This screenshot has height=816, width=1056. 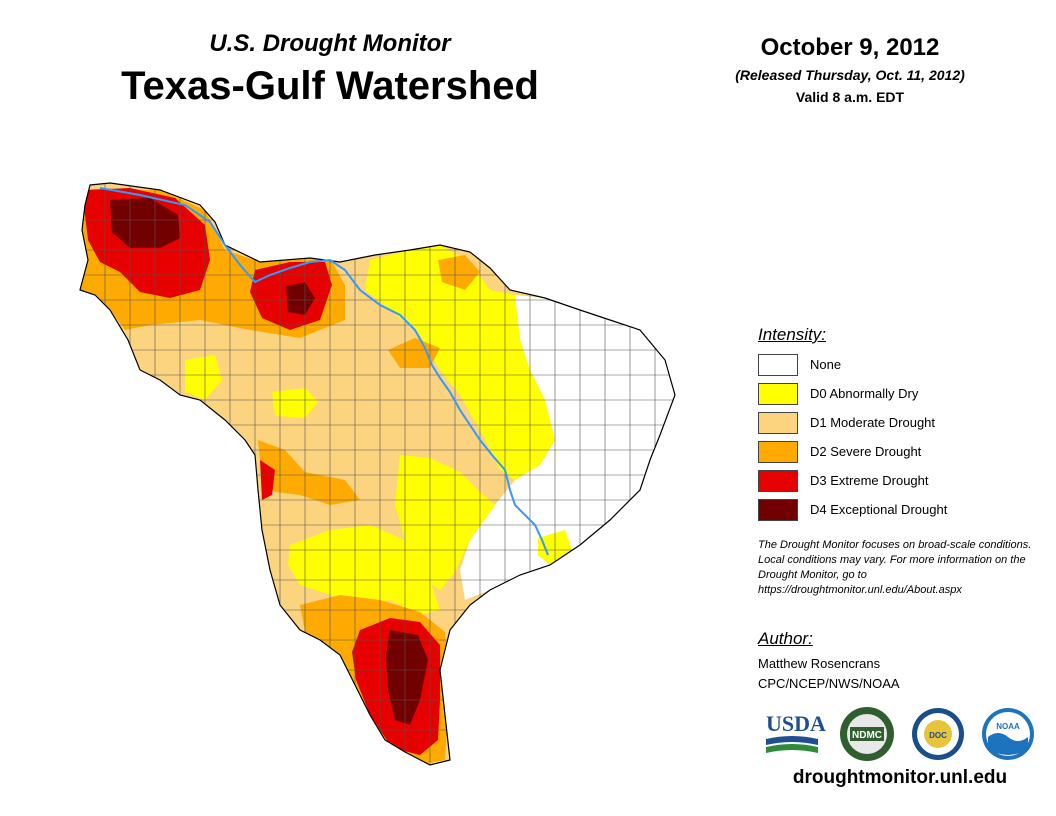 What do you see at coordinates (300, 298) in the screenshot?
I see `d4-region-north` at bounding box center [300, 298].